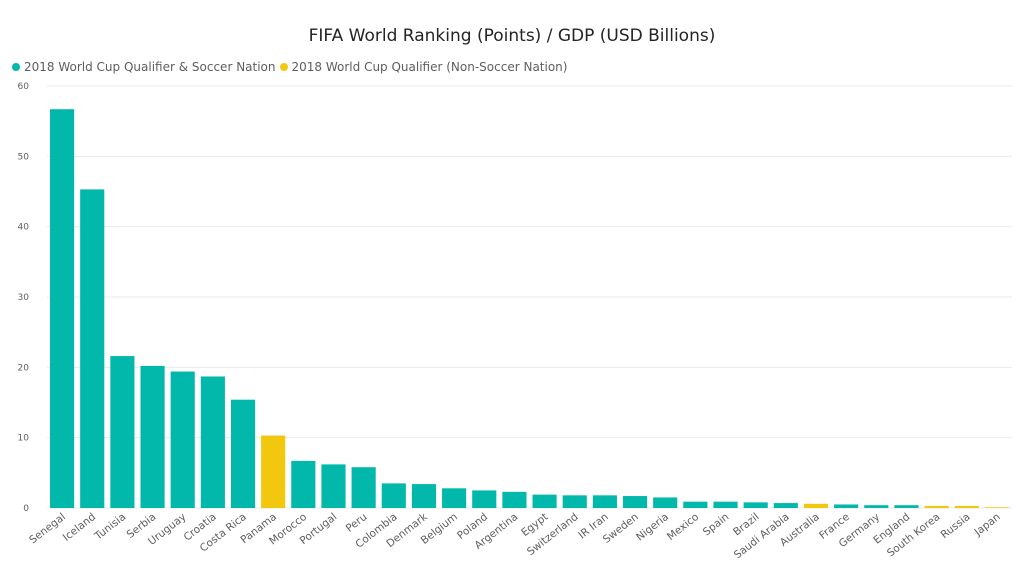 This screenshot has width=1024, height=584. Describe the element at coordinates (716, 525) in the screenshot. I see `x-tick-label: Spain` at that location.